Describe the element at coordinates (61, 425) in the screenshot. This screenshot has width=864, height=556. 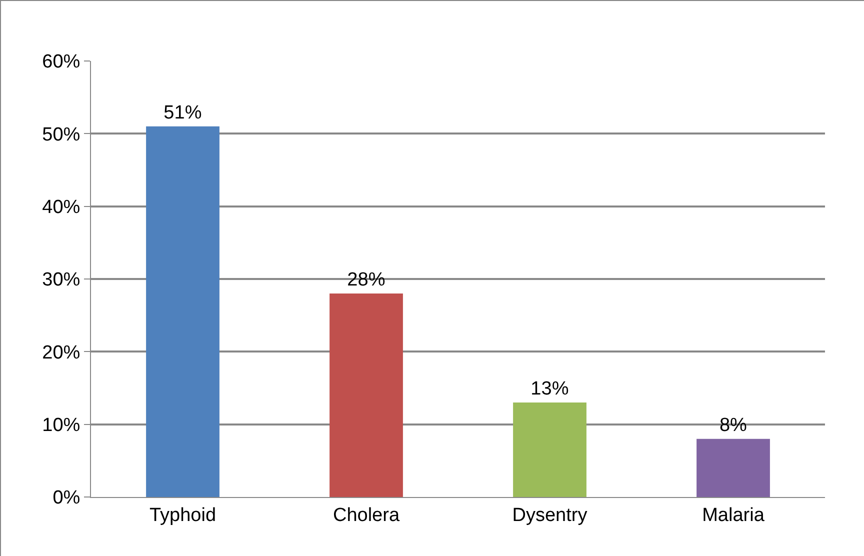
I see `y-tick-label: 10%` at that location.